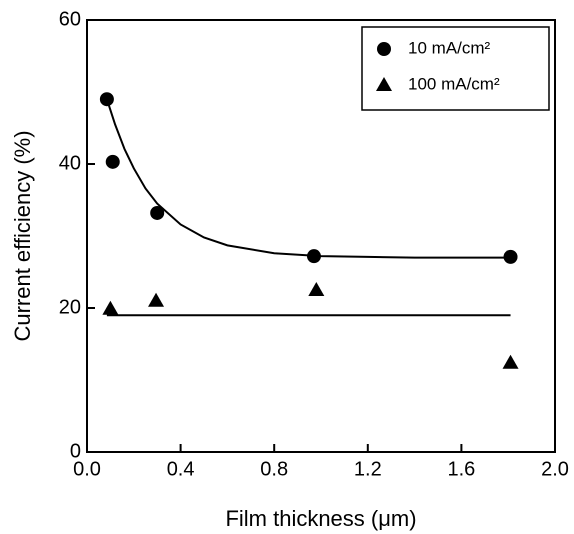 The height and width of the screenshot is (534, 574). What do you see at coordinates (555, 469) in the screenshot?
I see `x-tick-label: 2.0` at bounding box center [555, 469].